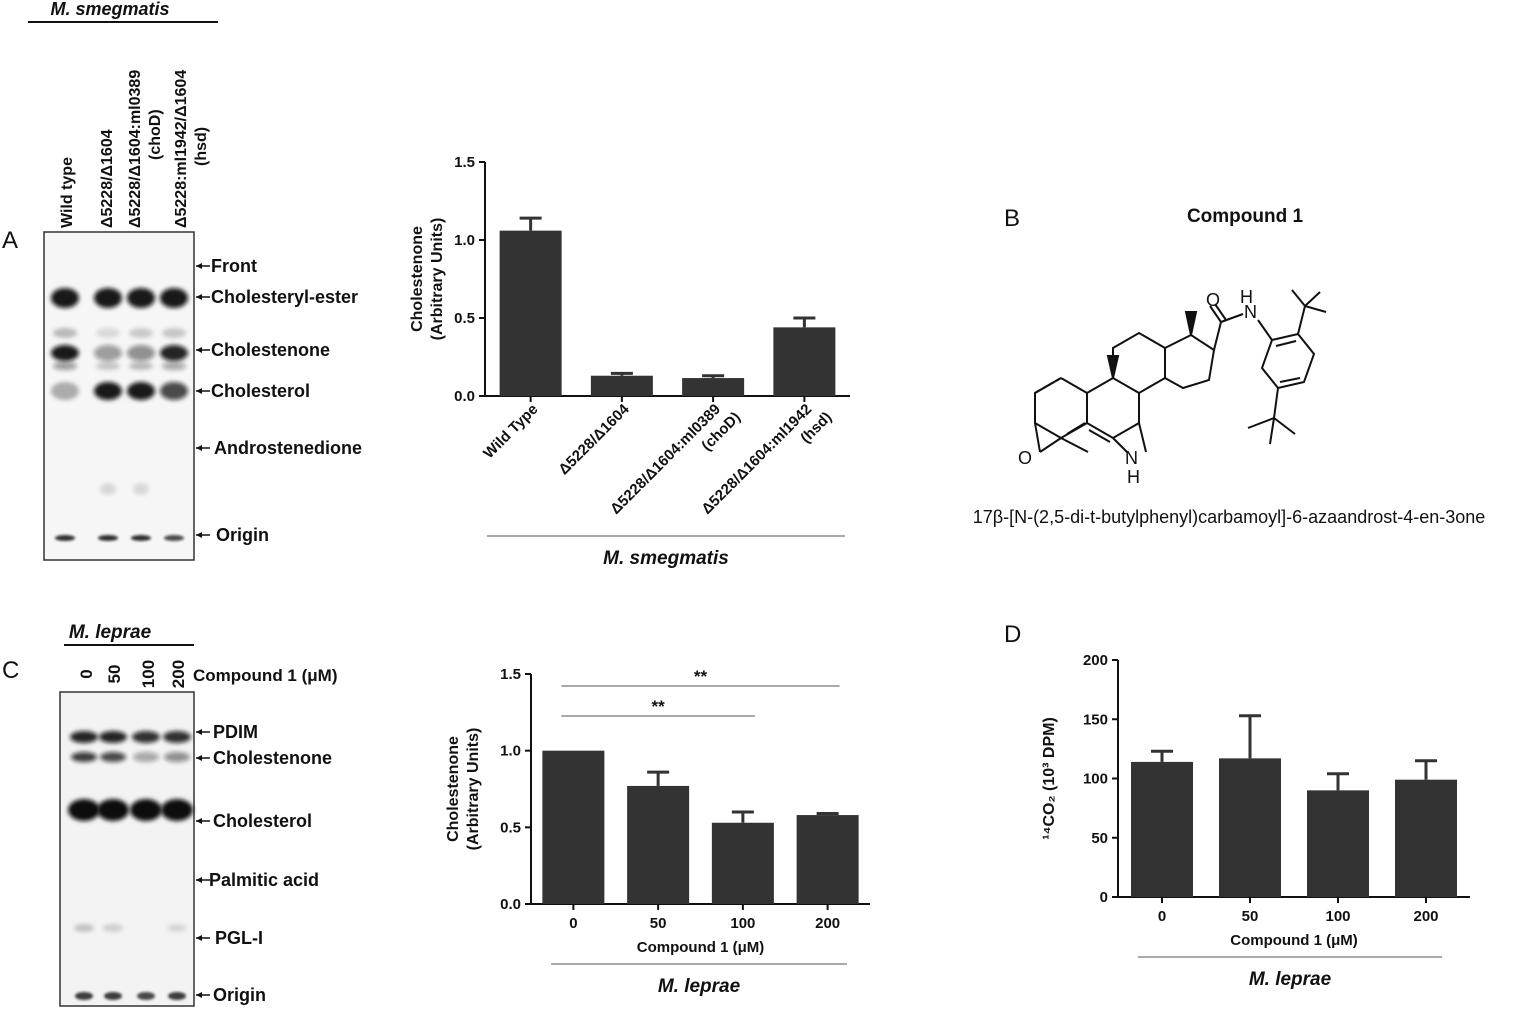 This screenshot has width=1526, height=1010. What do you see at coordinates (265, 675) in the screenshot?
I see `lanes-title-c: Compound 1 (μM)` at bounding box center [265, 675].